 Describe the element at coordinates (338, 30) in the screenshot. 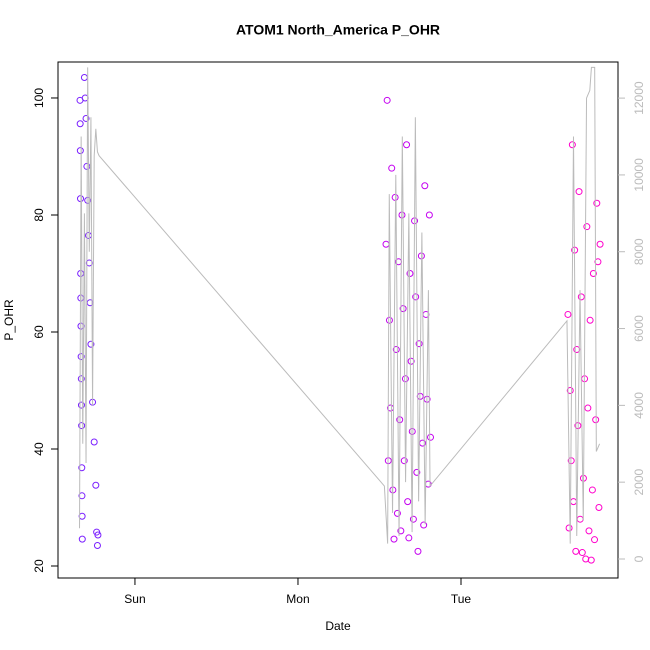

I see `chart-title: ATOM1 North_America P_OHR` at that location.